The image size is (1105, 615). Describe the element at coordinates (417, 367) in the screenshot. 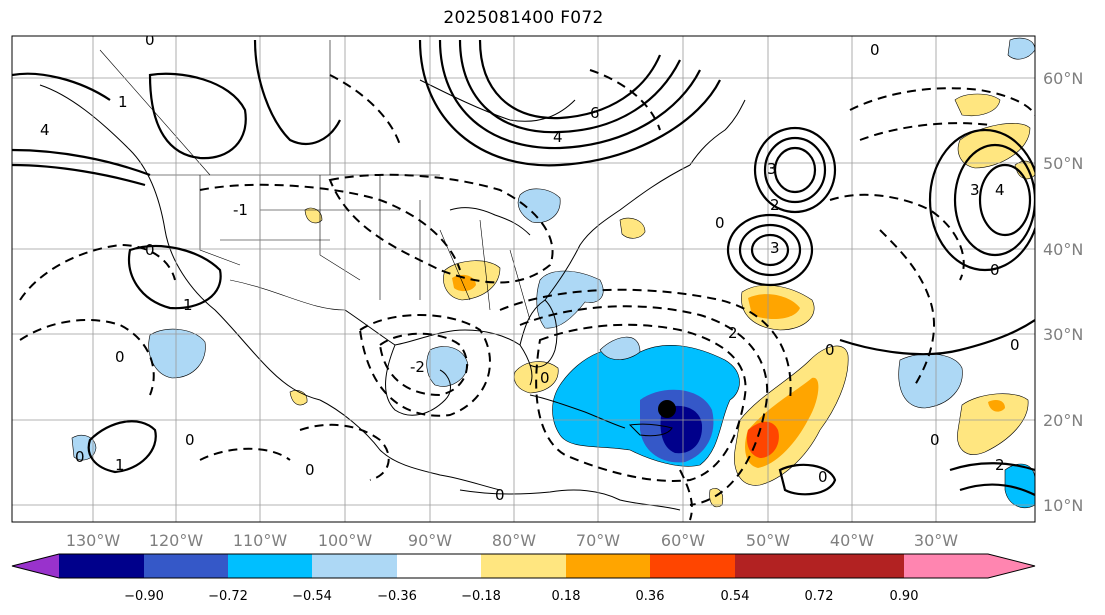

I see `contour-label: -2` at that location.